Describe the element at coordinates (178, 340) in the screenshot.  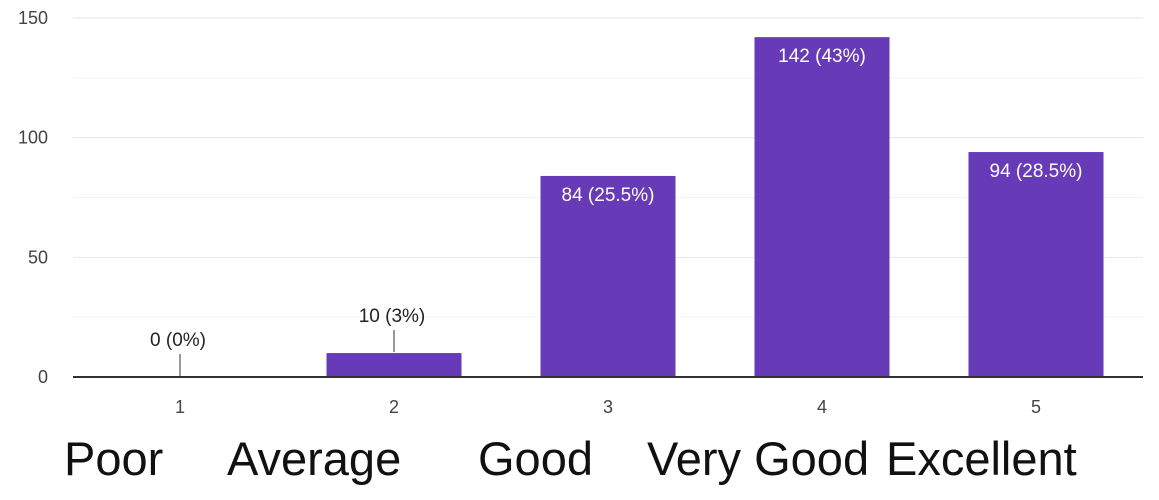
I see `bar-data-label: 0 (0%)` at that location.